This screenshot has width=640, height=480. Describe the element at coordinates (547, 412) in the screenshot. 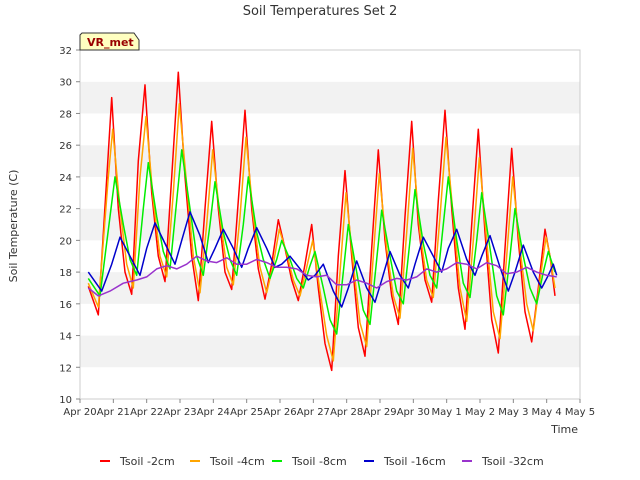

I see `x-tick-label: May 4` at that location.